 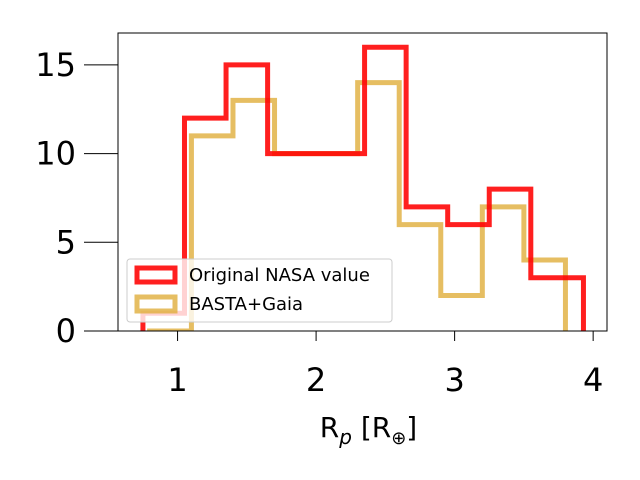 What do you see at coordinates (55, 65) in the screenshot?
I see `y-tick-label: 15` at bounding box center [55, 65].